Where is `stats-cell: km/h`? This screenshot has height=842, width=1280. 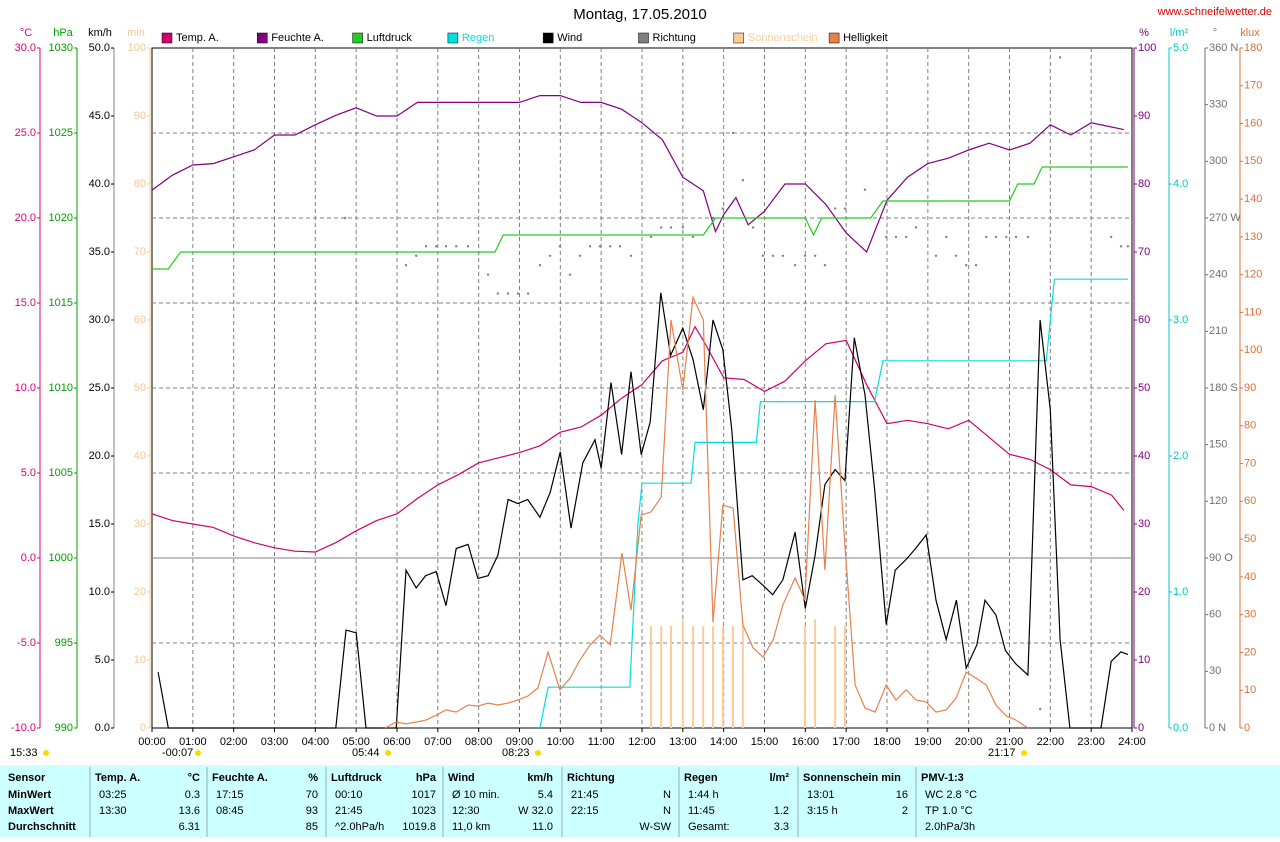 stats-cell: km/h is located at coordinates (540, 778).